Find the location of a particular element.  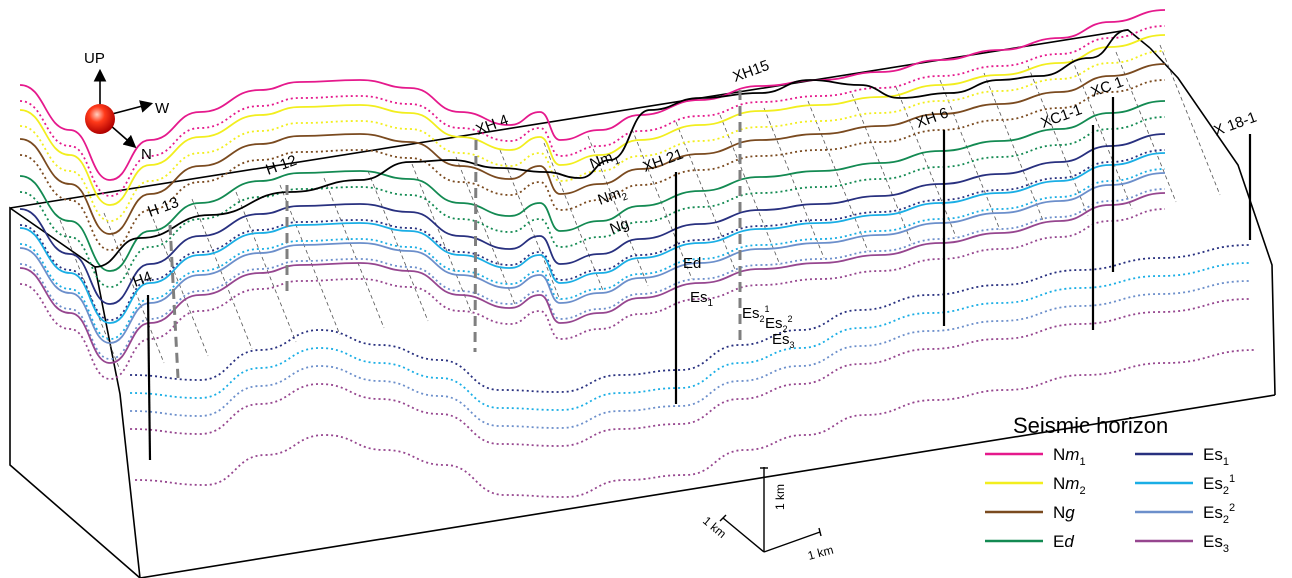

well-xh15-label: XH15 is located at coordinates (751, 71).